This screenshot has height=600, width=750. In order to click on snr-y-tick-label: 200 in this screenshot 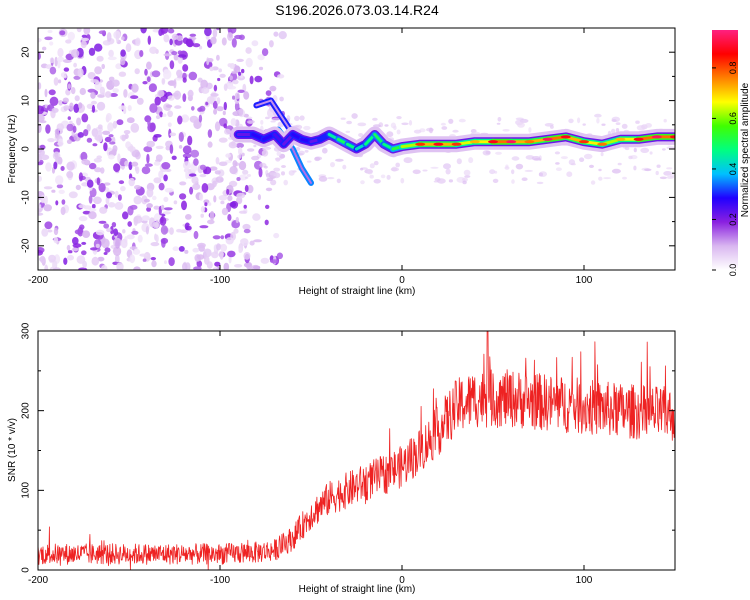, I will do `click(26, 410)`.